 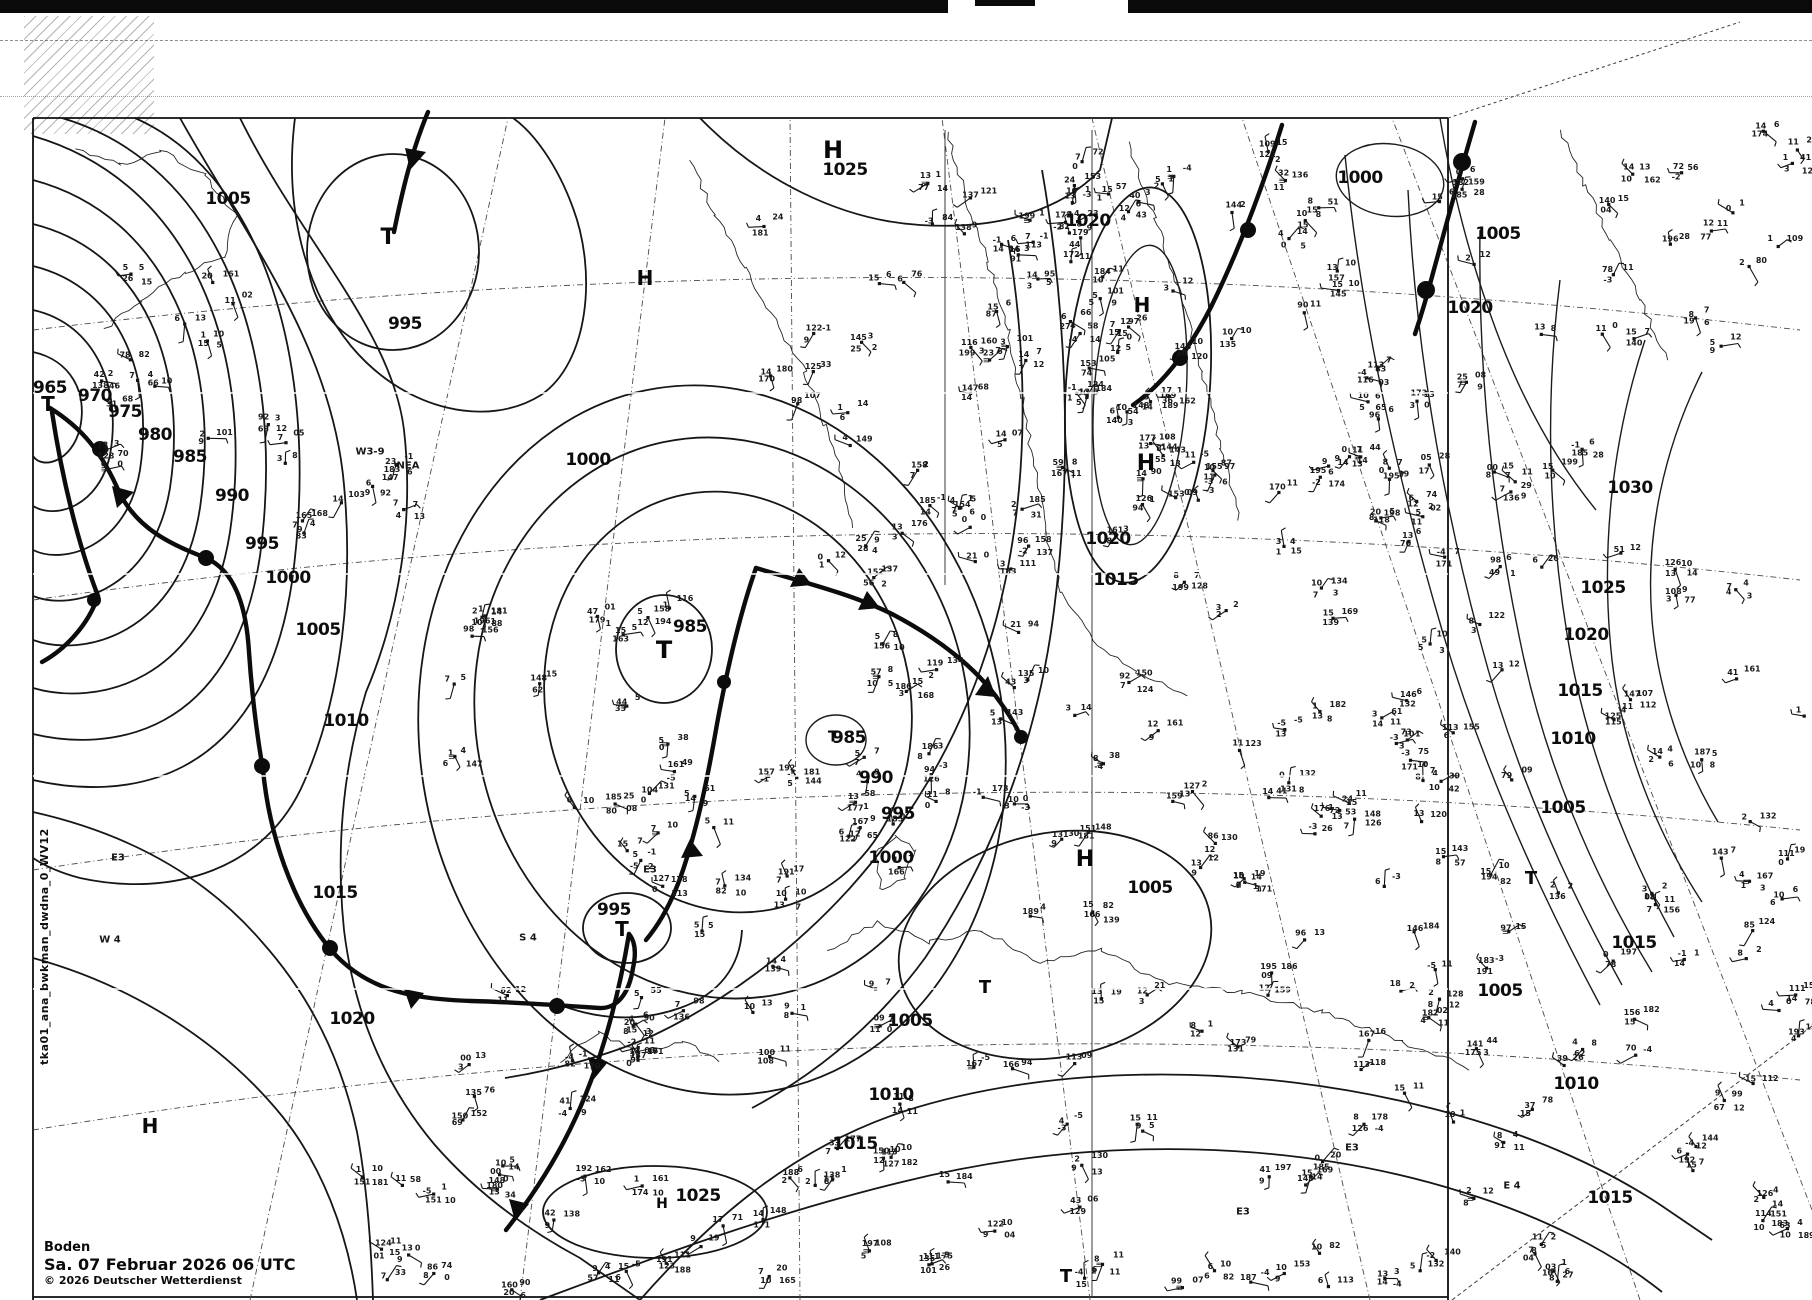 What do you see at coordinates (1303, 304) in the screenshot?
I see `svg-text: 90` at bounding box center [1303, 304].